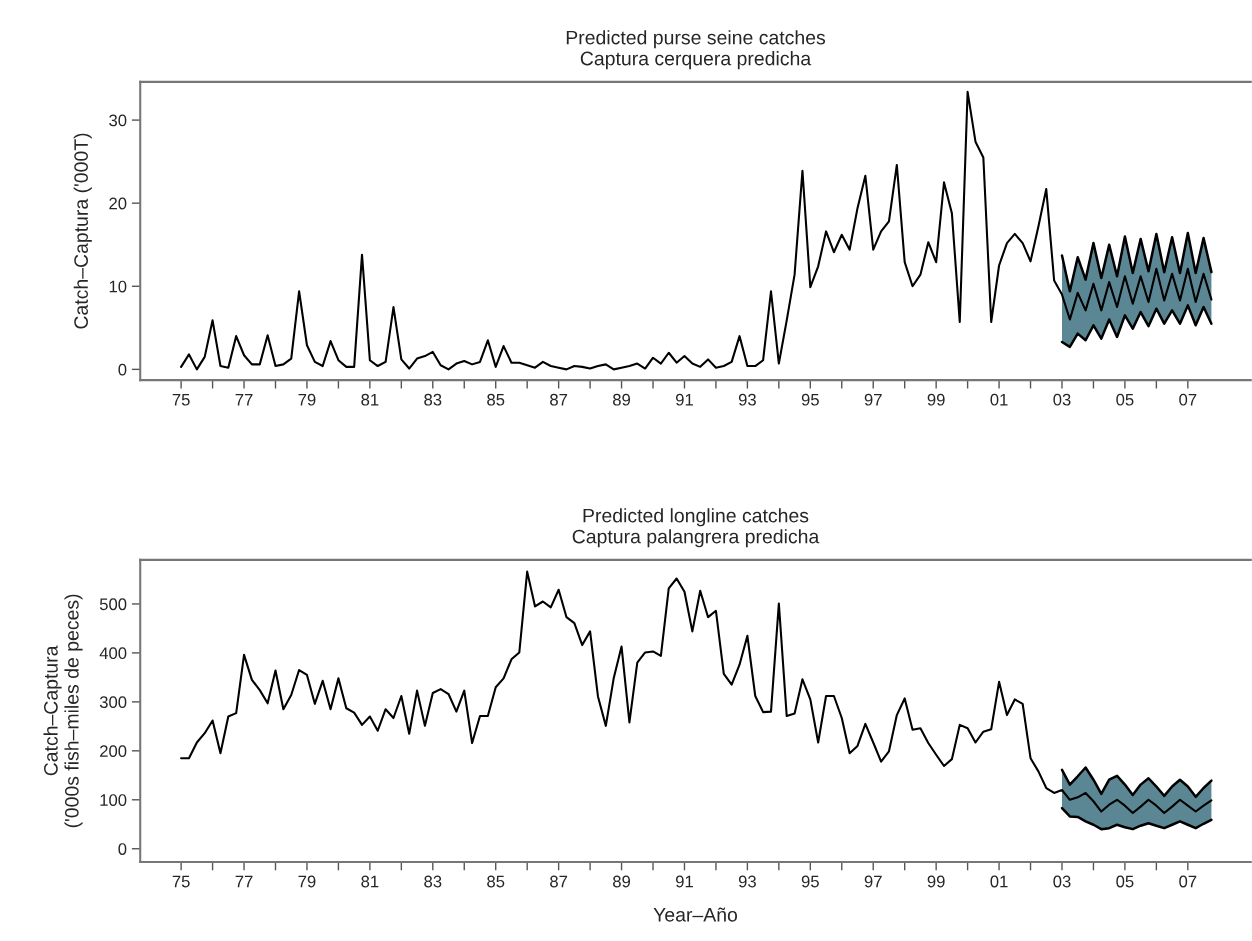 The width and height of the screenshot is (1252, 941). I want to click on chart-title: Predicted purse seine catches Captura cerquera predicha, so click(696, 50).